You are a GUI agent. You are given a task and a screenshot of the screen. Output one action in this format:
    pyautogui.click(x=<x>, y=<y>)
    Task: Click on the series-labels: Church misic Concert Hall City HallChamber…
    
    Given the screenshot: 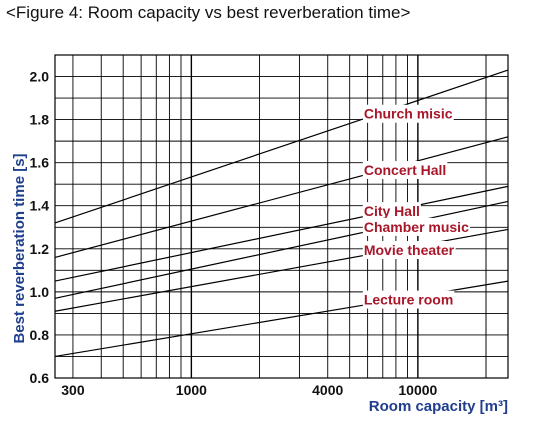 What is the action you would take?
    pyautogui.click(x=416, y=206)
    